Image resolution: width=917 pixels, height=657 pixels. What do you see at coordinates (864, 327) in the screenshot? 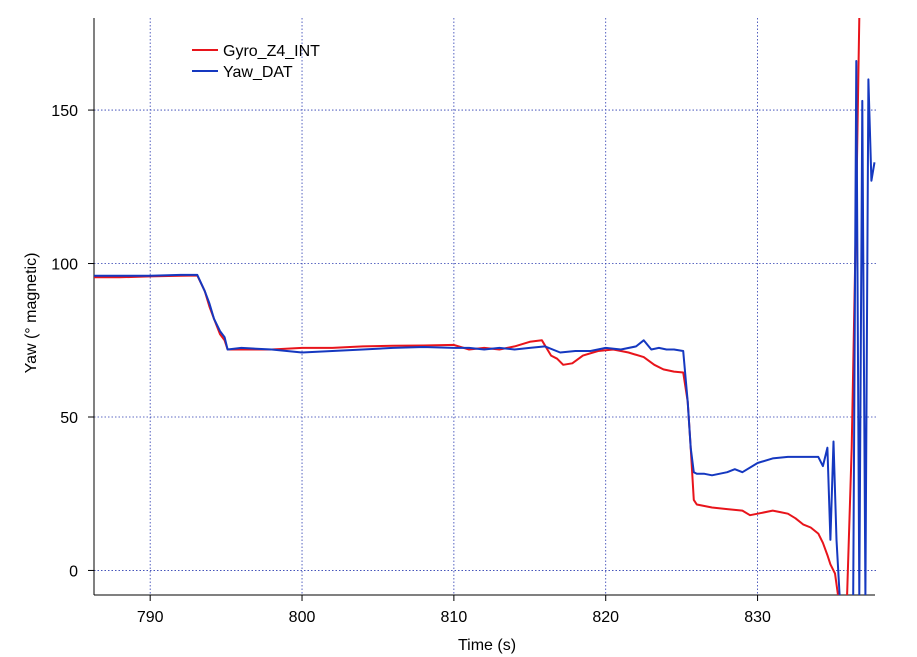
I see `series-line-yaw-dat` at bounding box center [864, 327].